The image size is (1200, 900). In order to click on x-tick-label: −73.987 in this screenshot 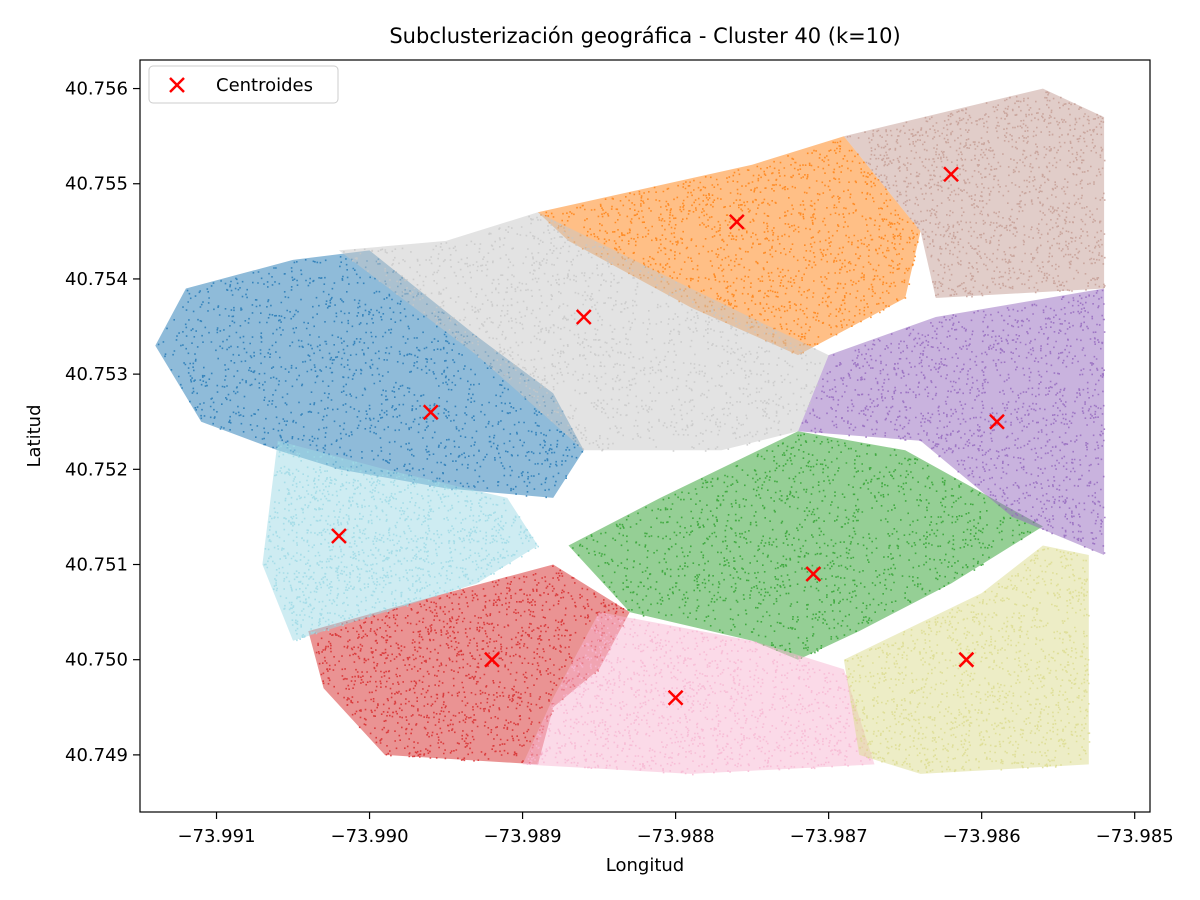, I will do `click(829, 836)`.